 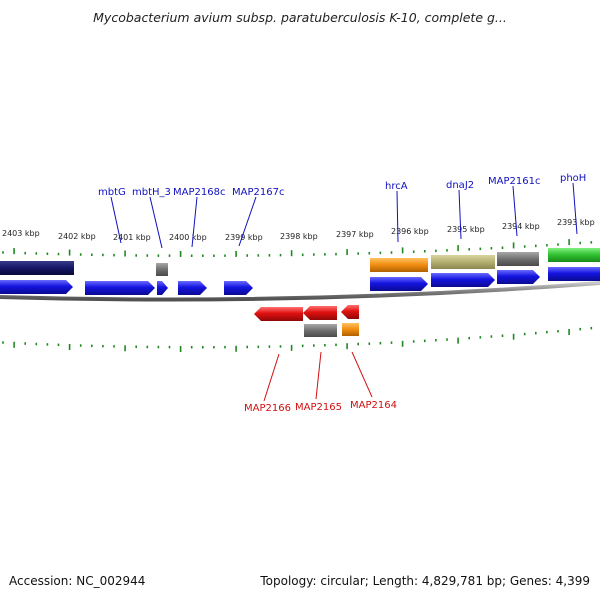 I want to click on kbp-label: 2397 kbp, so click(x=355, y=234).